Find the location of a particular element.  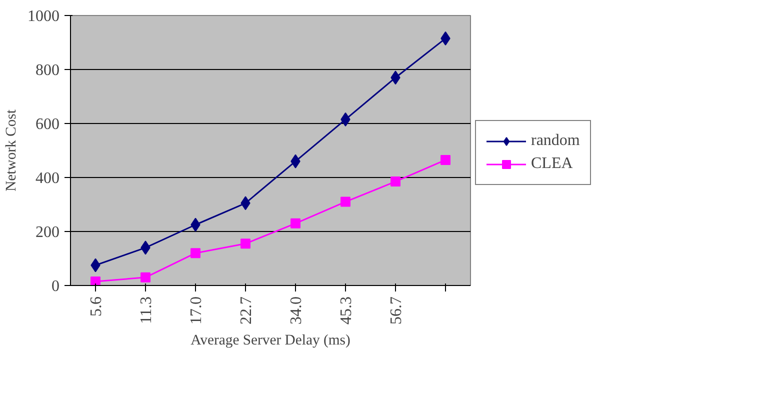

x-axis-title: Average Server Delay (ms) is located at coordinates (270, 340).